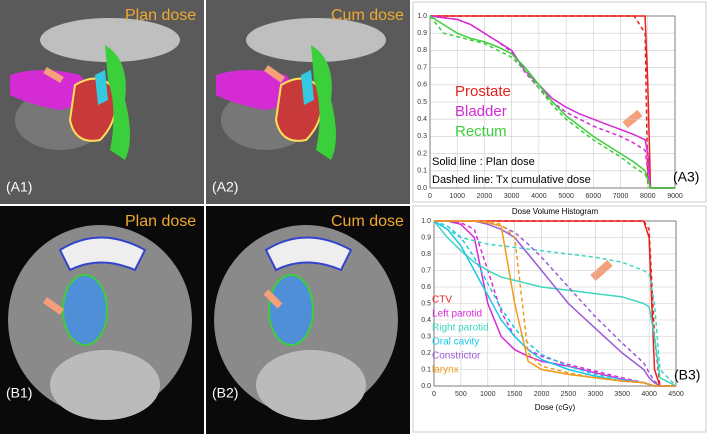 This screenshot has height=439, width=709. What do you see at coordinates (687, 375) in the screenshot?
I see `panel-label: (B3)` at bounding box center [687, 375].